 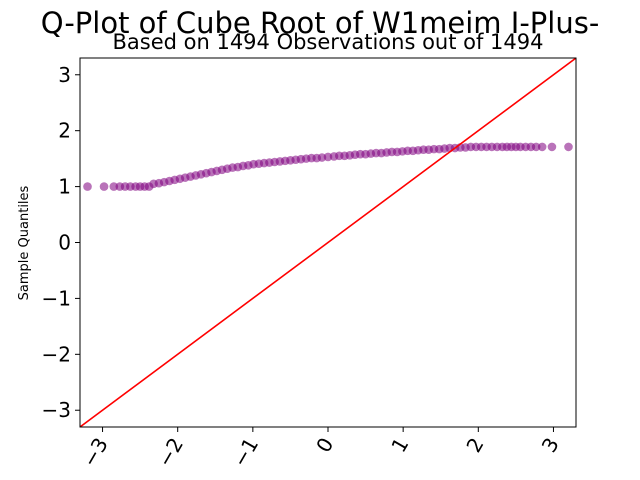 I want to click on y-axis: −3 −2 −1 0 1 2 3, so click(x=61, y=242).